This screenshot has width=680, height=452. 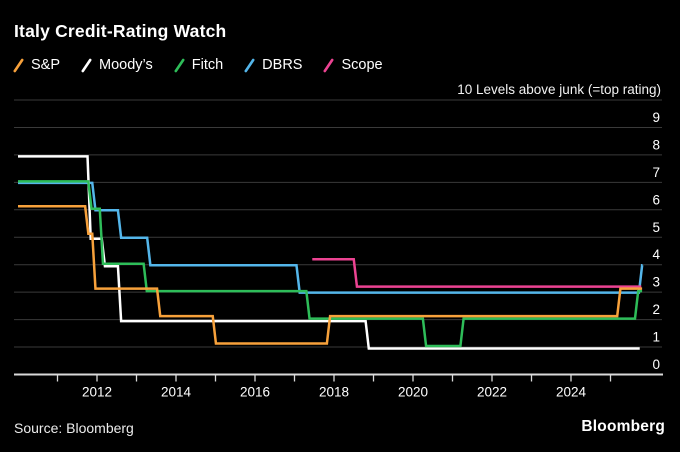 I want to click on legend-item-label: Scope, so click(x=362, y=65).